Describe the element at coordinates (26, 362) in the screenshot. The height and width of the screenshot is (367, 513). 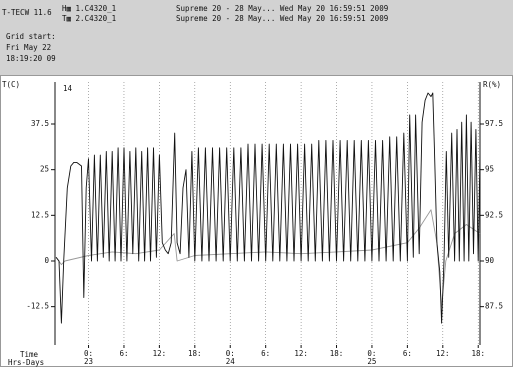
I see `x-axis-label: Hrs-Days` at that location.